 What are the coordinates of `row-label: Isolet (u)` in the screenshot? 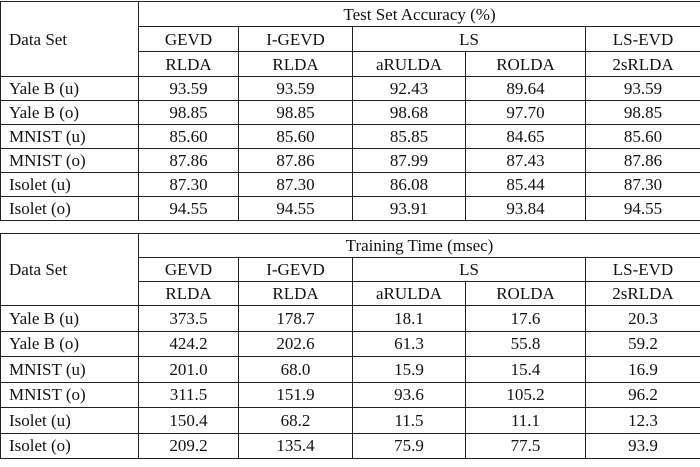 It's located at (69, 184).